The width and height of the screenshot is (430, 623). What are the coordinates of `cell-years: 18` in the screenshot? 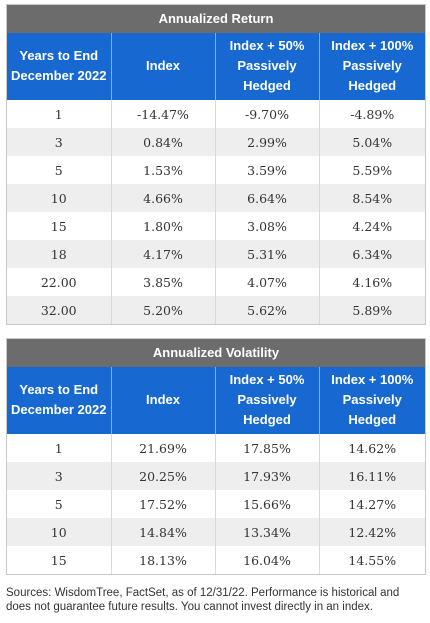 It's located at (59, 254).